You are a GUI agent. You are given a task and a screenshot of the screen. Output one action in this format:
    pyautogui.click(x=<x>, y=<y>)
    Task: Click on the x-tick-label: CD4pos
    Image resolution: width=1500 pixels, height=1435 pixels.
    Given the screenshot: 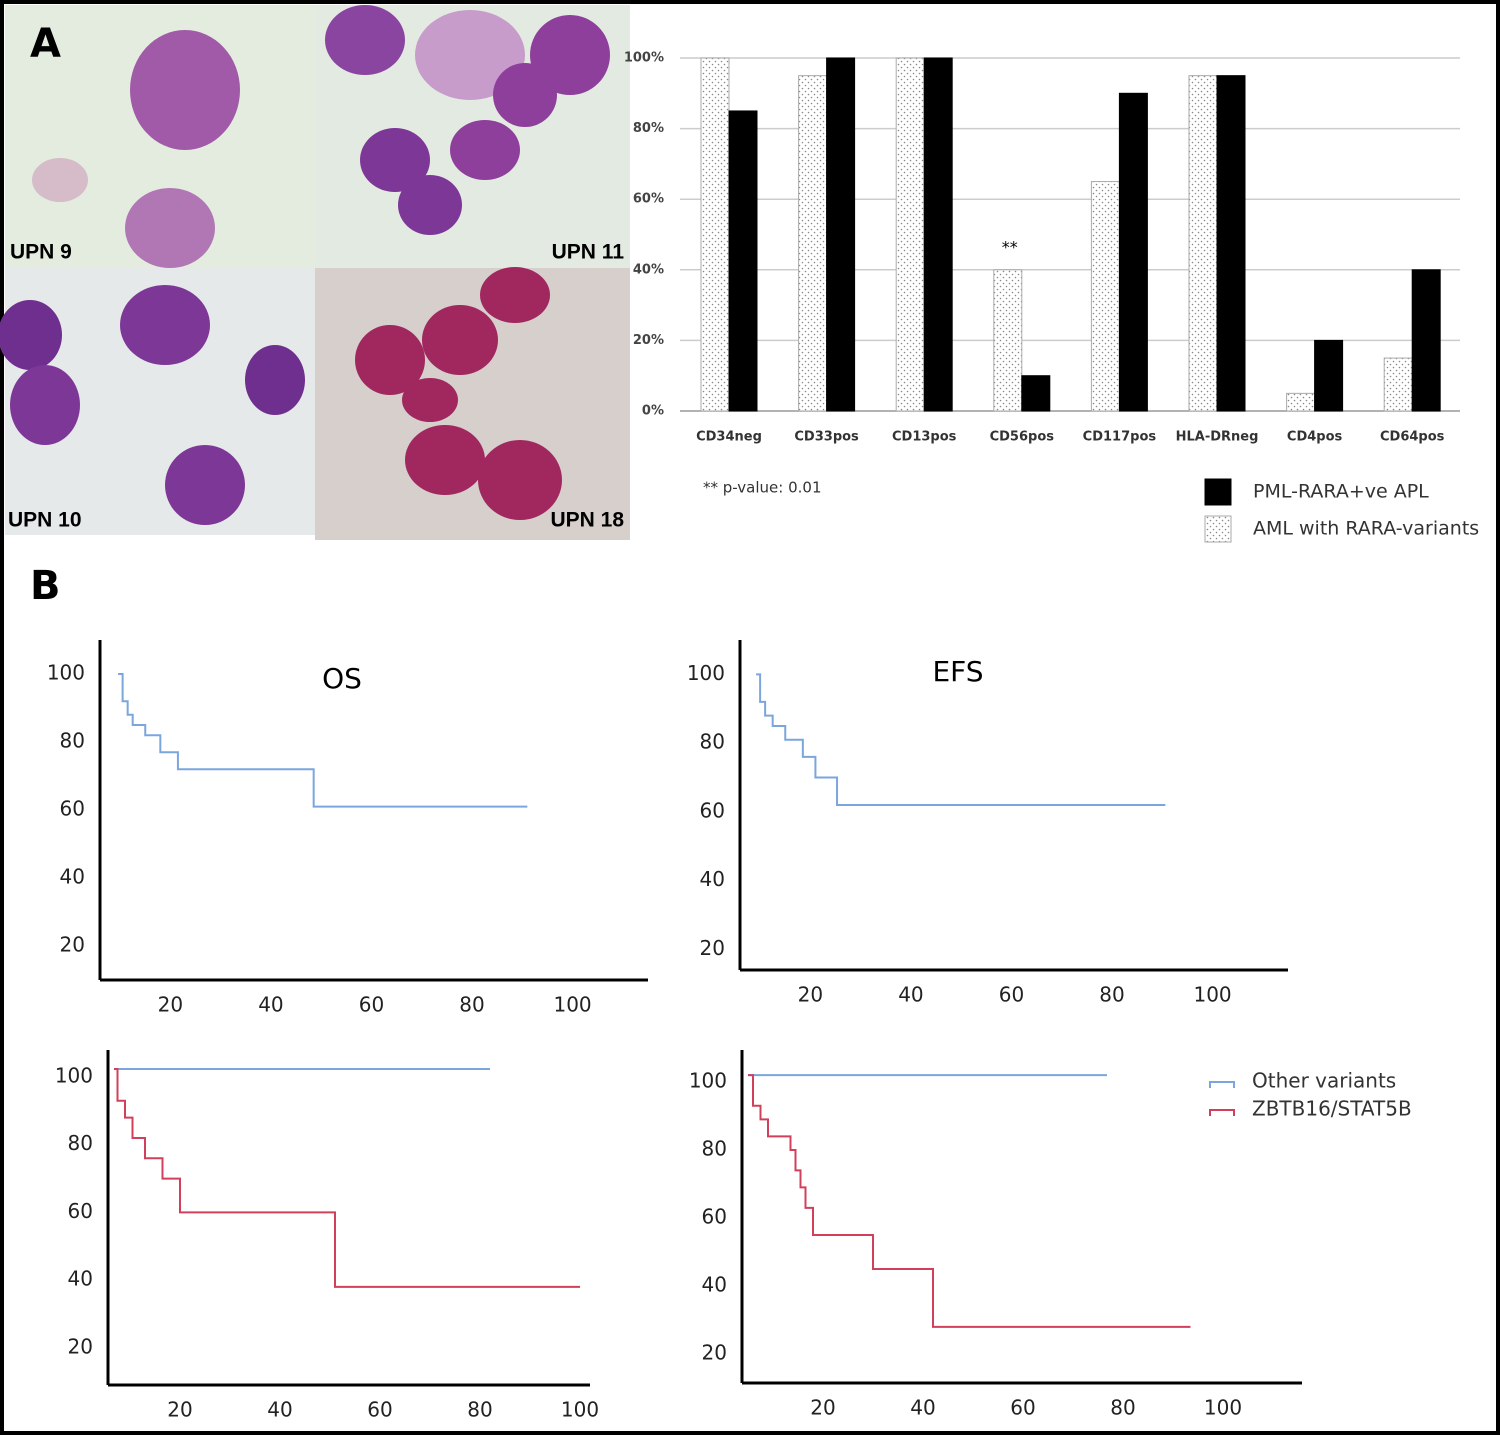 What is the action you would take?
    pyautogui.click(x=1315, y=437)
    